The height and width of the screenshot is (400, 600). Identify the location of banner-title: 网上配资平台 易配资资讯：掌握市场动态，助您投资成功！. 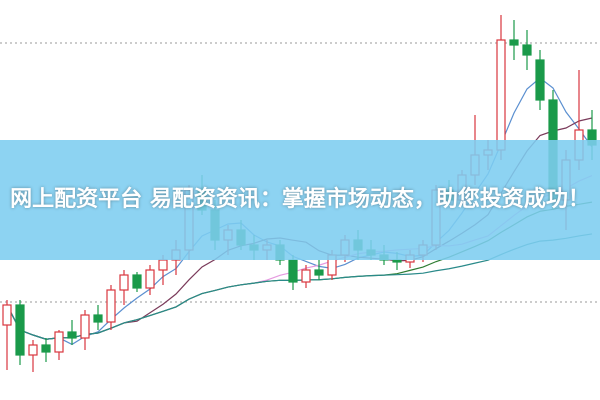
(300, 199).